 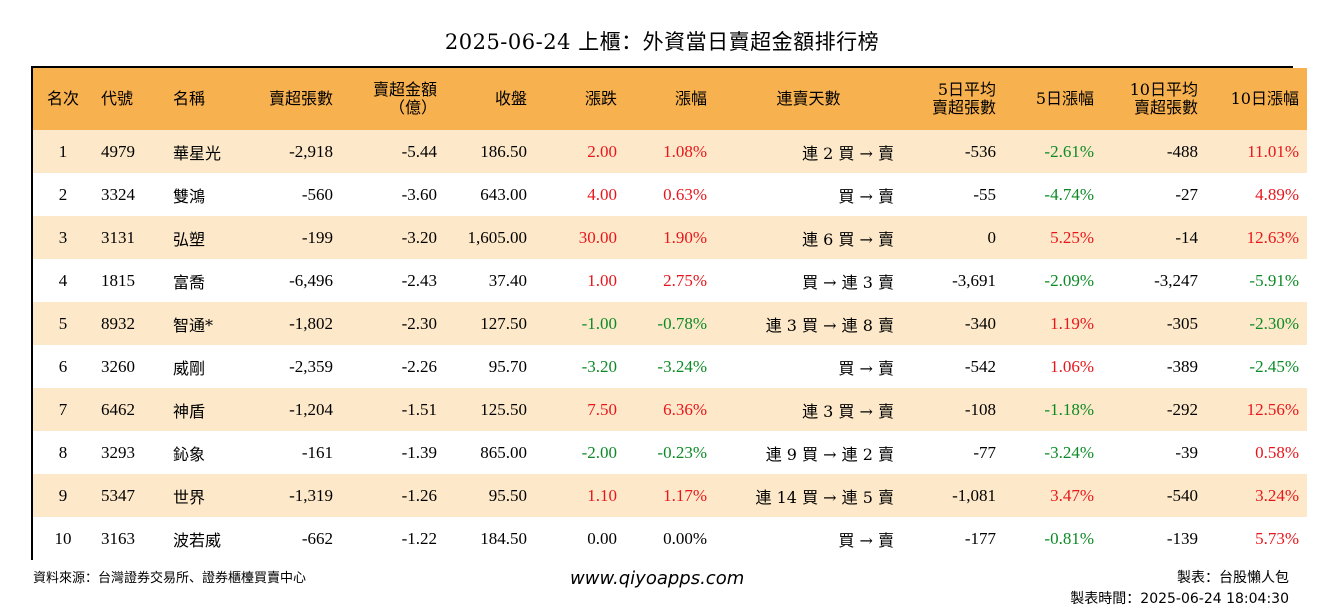 I want to click on cell-avg10: -139, so click(x=1182, y=538).